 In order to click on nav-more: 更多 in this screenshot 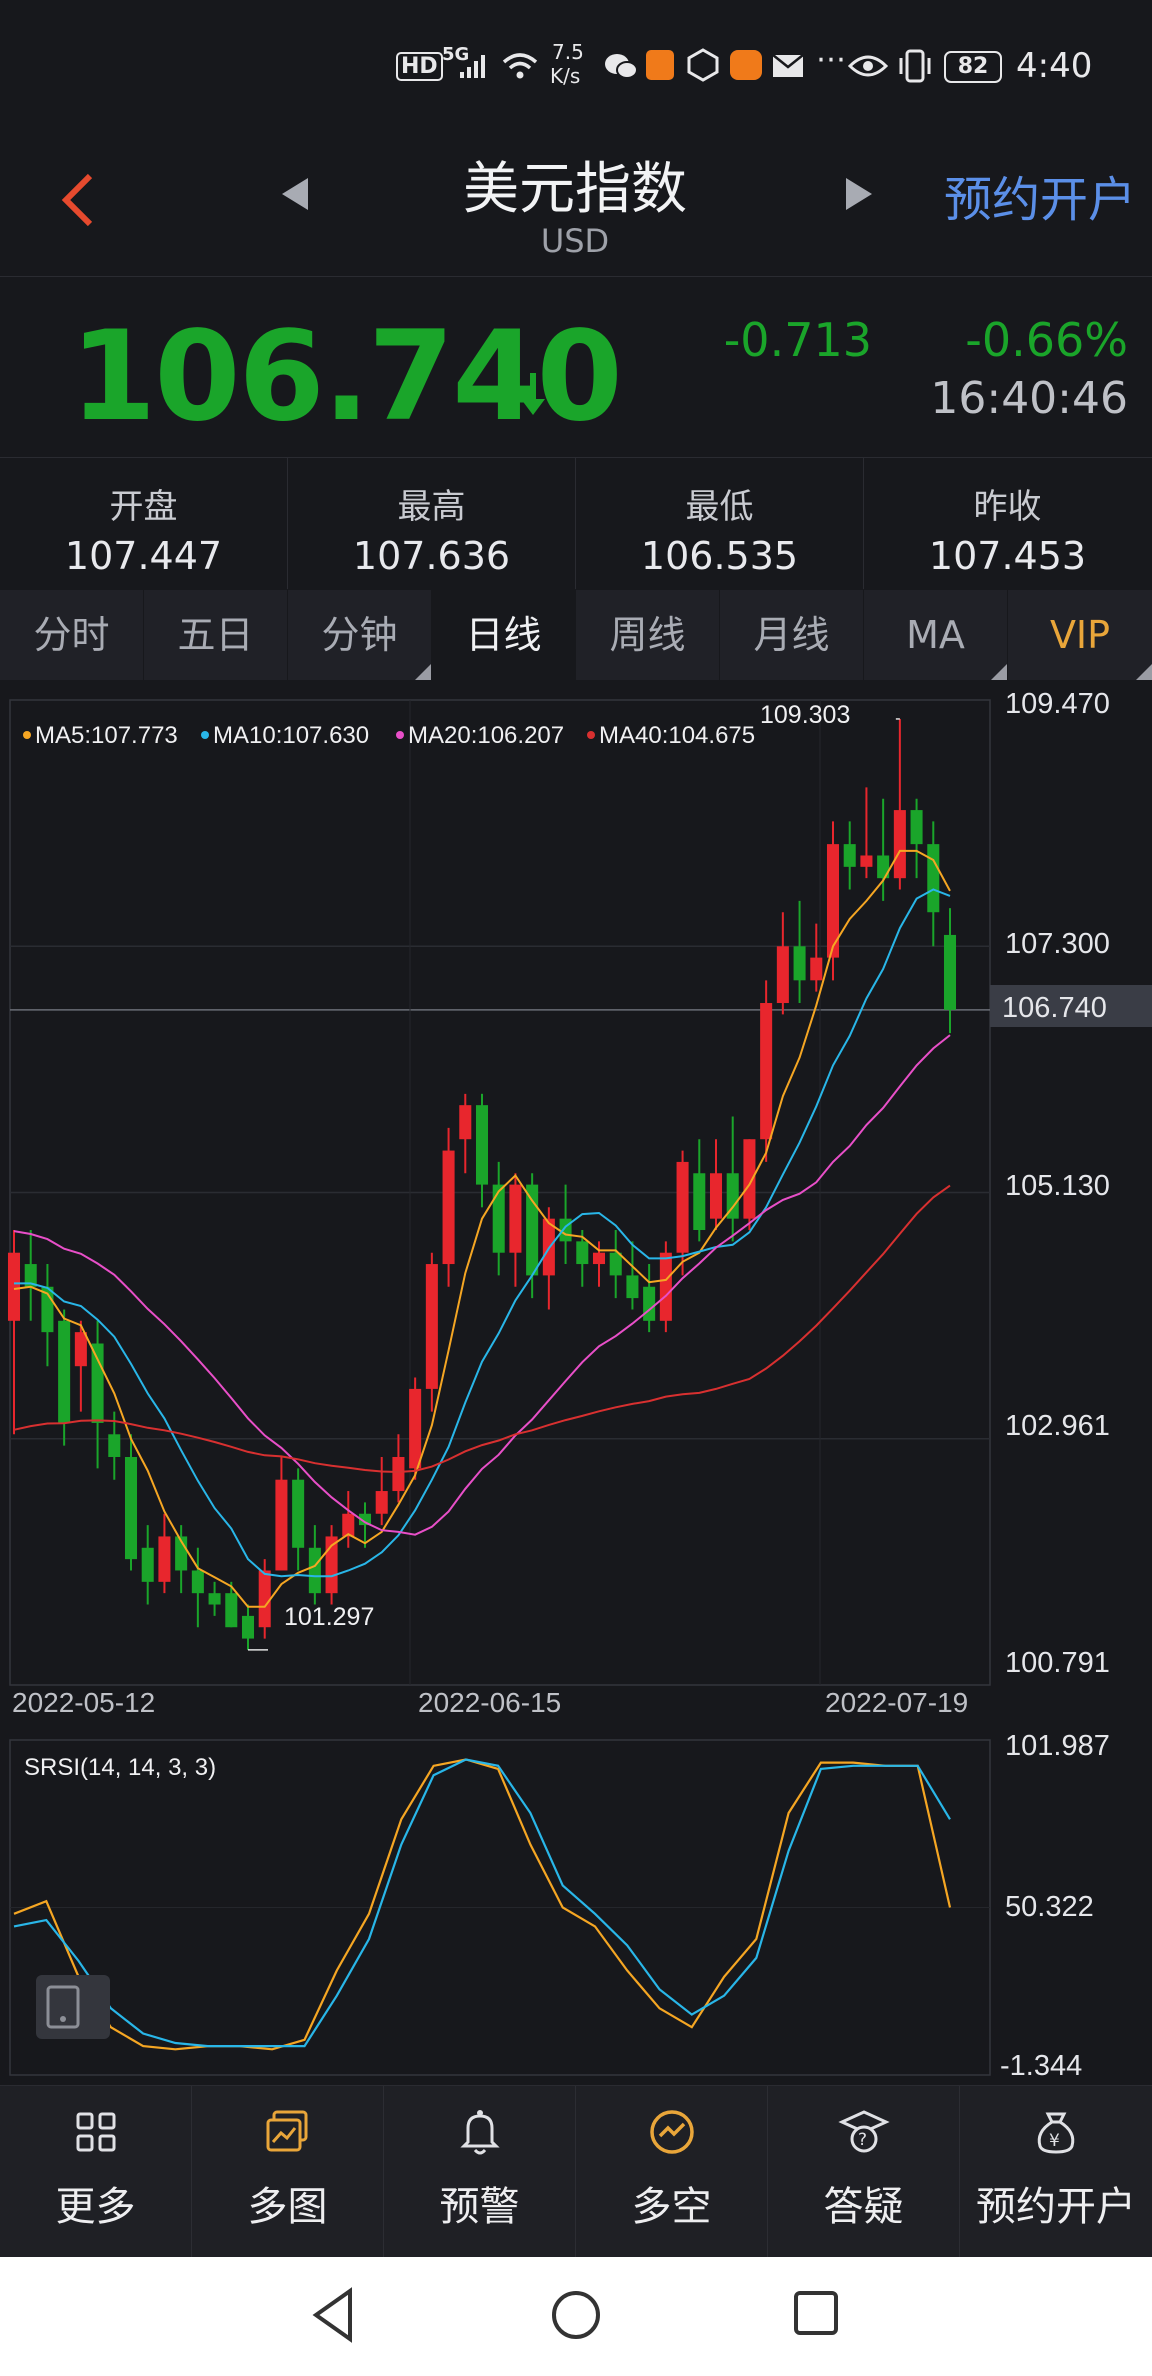, I will do `click(96, 2172)`.